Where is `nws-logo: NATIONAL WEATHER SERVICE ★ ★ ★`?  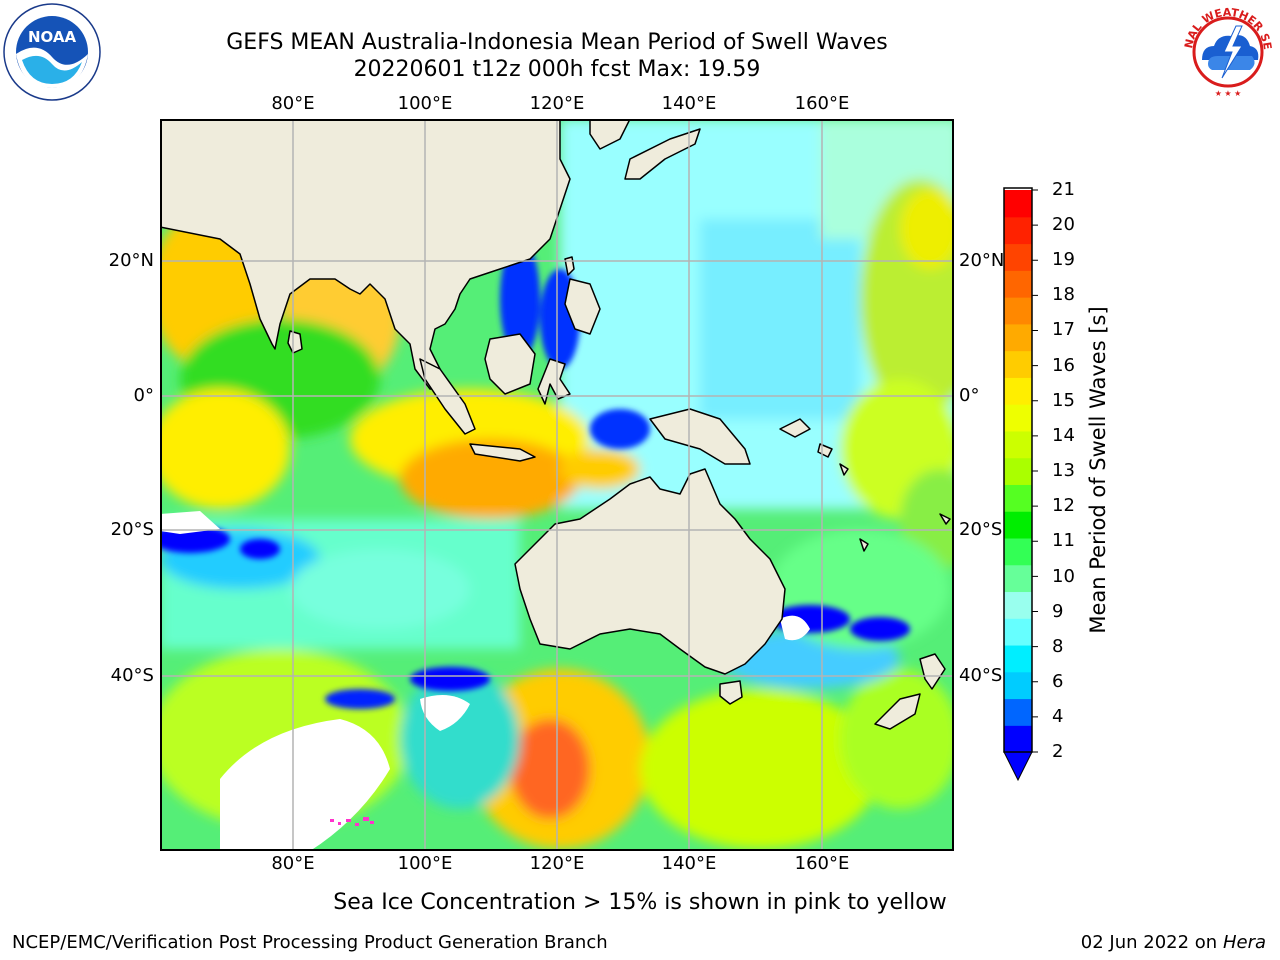 nws-logo: NATIONAL WEATHER SERVICE ★ ★ ★ is located at coordinates (1226, 50).